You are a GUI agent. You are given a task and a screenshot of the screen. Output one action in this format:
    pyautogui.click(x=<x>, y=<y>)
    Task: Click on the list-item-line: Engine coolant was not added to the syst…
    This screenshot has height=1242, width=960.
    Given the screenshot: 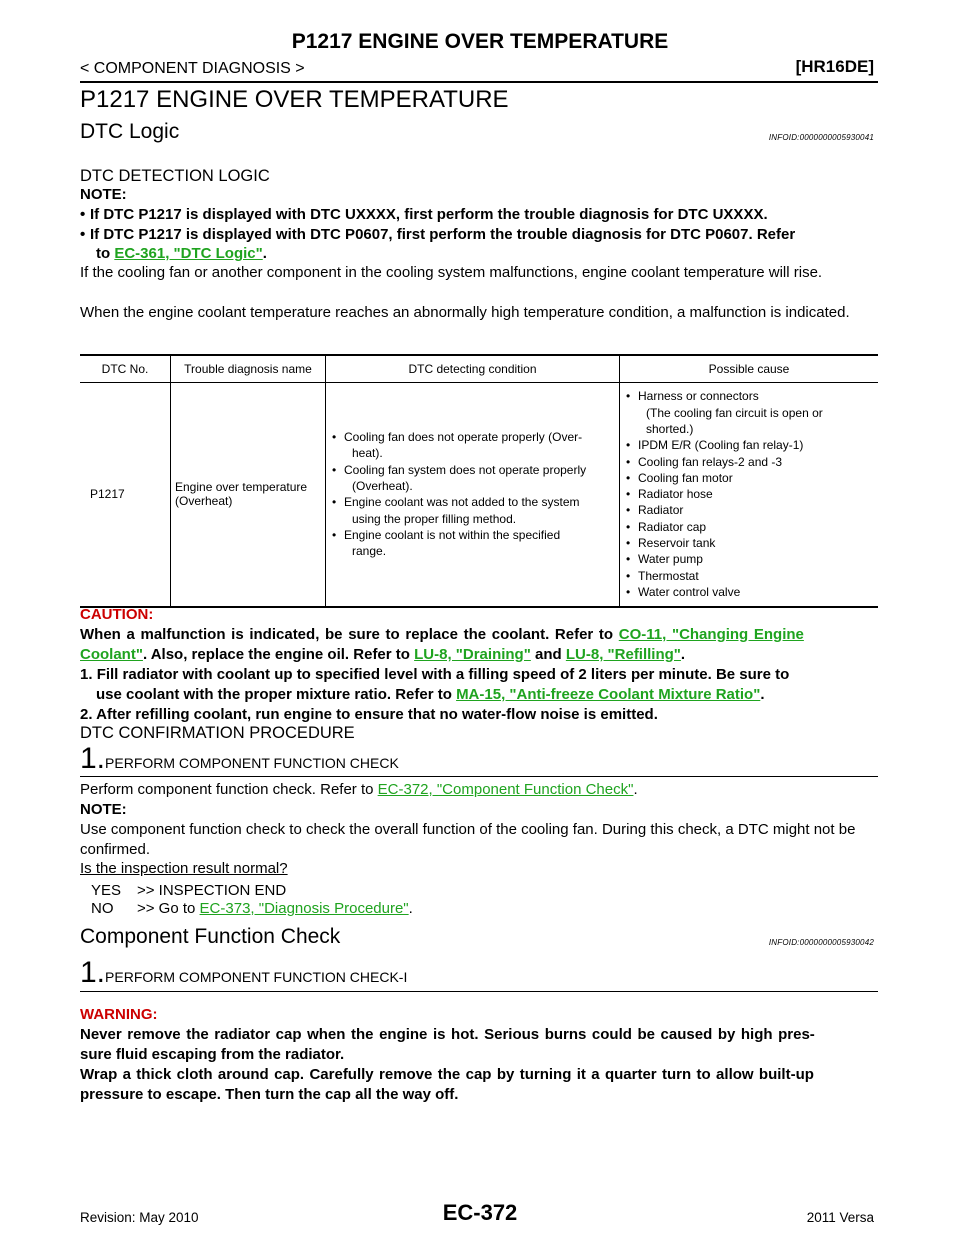 What is the action you would take?
    pyautogui.click(x=462, y=502)
    